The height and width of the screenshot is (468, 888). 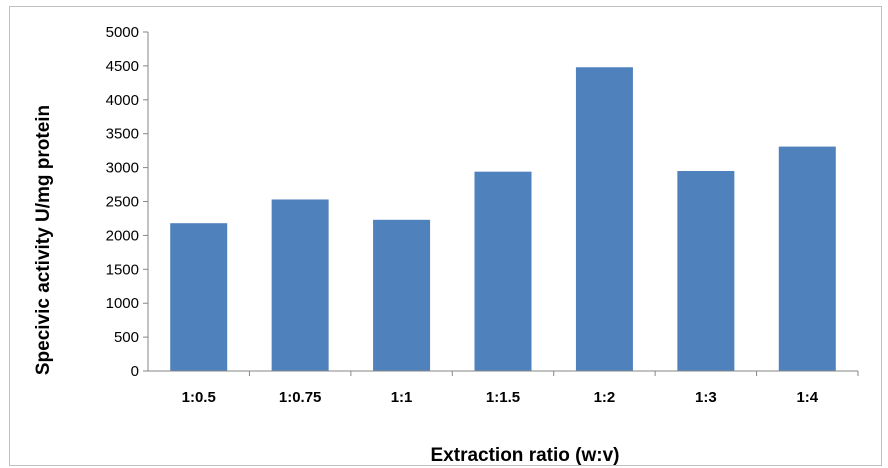 I want to click on y-tick-label: 1000, so click(x=122, y=303).